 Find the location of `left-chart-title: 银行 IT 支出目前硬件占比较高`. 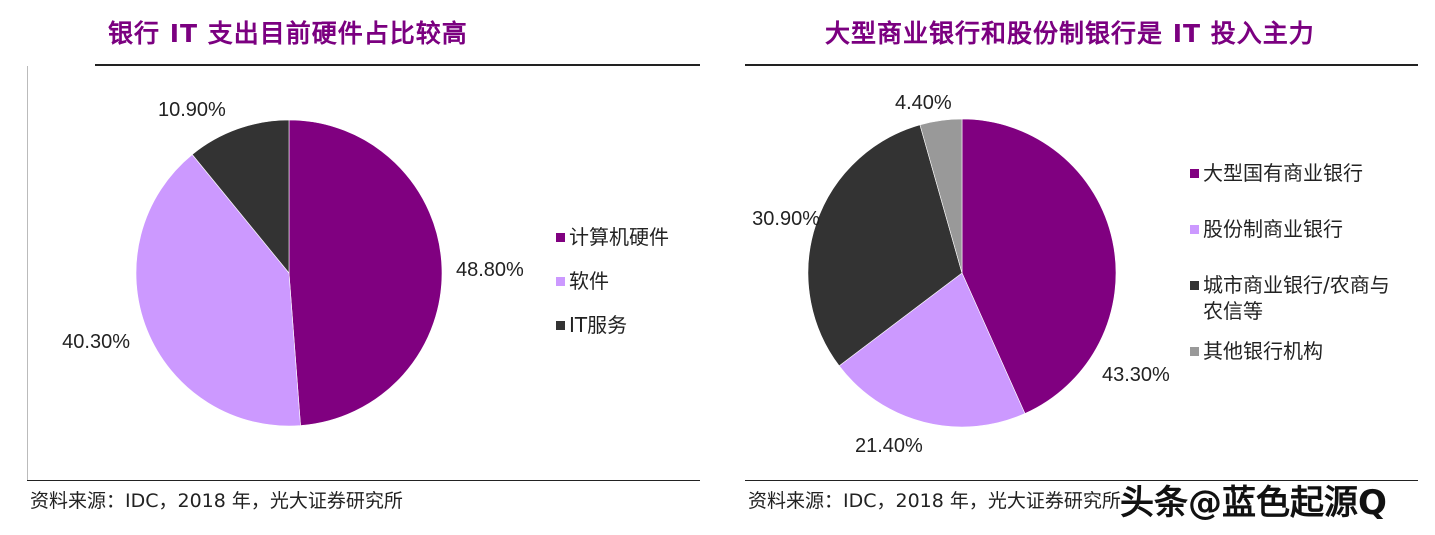

left-chart-title: 银行 IT 支出目前硬件占比较高 is located at coordinates (288, 33).